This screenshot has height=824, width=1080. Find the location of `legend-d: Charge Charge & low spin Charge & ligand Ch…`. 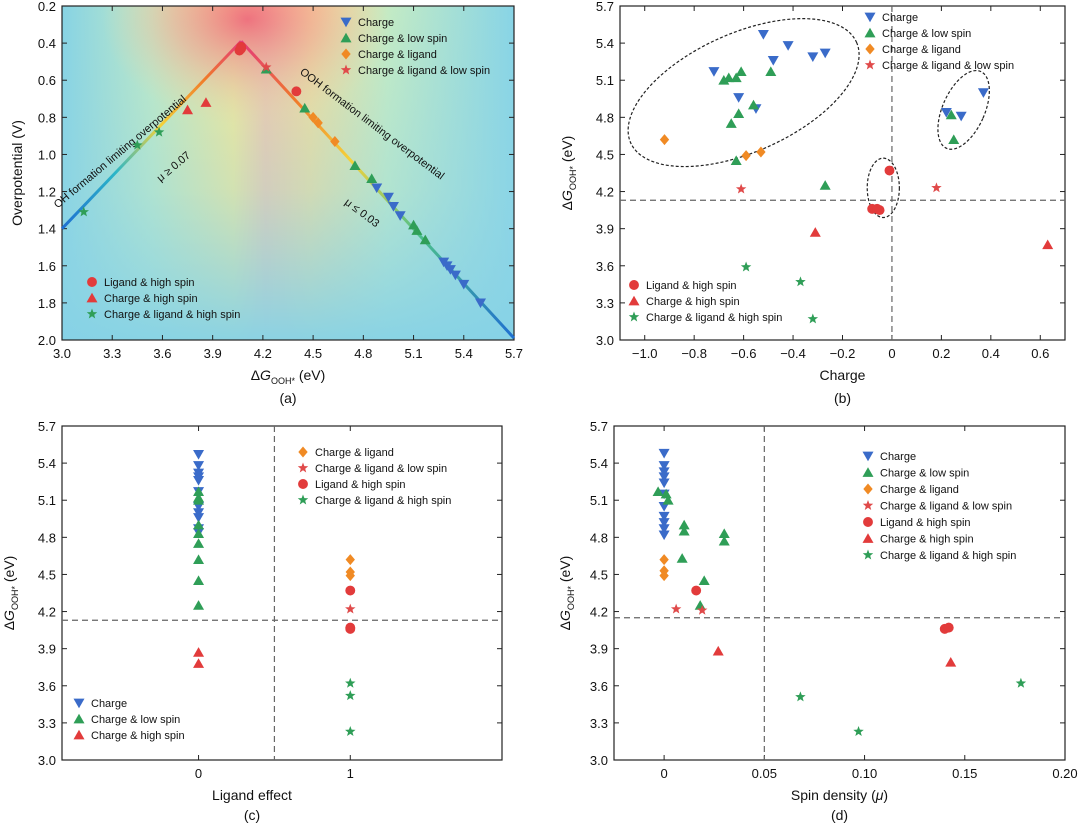

legend-d: Charge Charge & low spin Charge & ligand Ch… is located at coordinates (939, 506).